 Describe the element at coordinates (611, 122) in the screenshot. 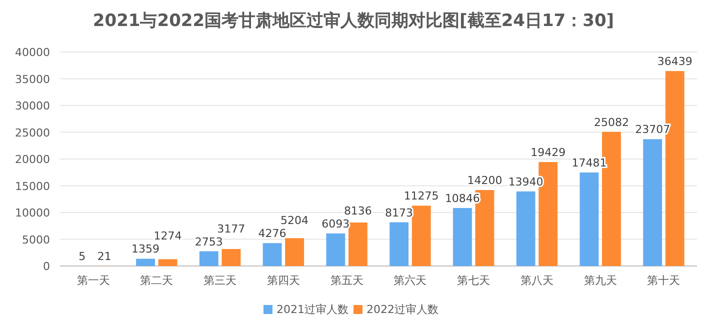

I see `data-label: 25082` at that location.